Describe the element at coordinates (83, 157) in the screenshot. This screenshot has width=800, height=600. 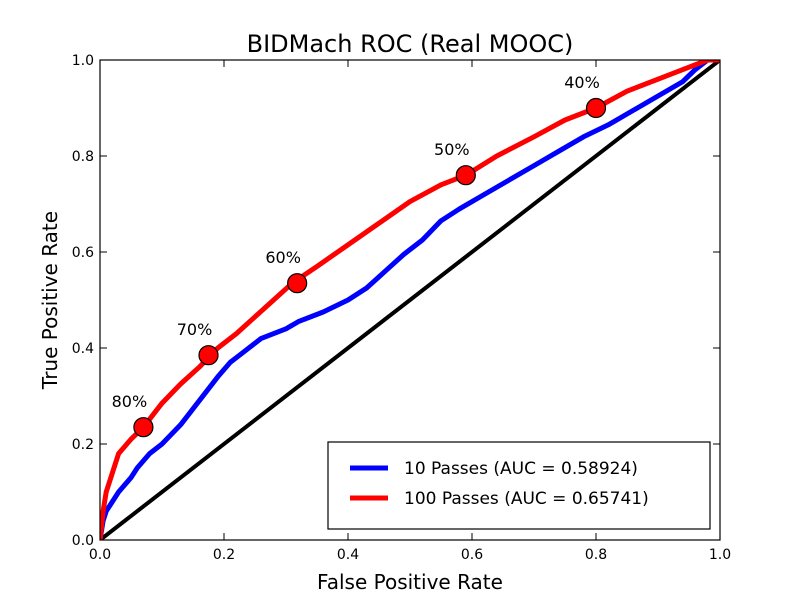
I see `y-tick-label: 0.8` at that location.